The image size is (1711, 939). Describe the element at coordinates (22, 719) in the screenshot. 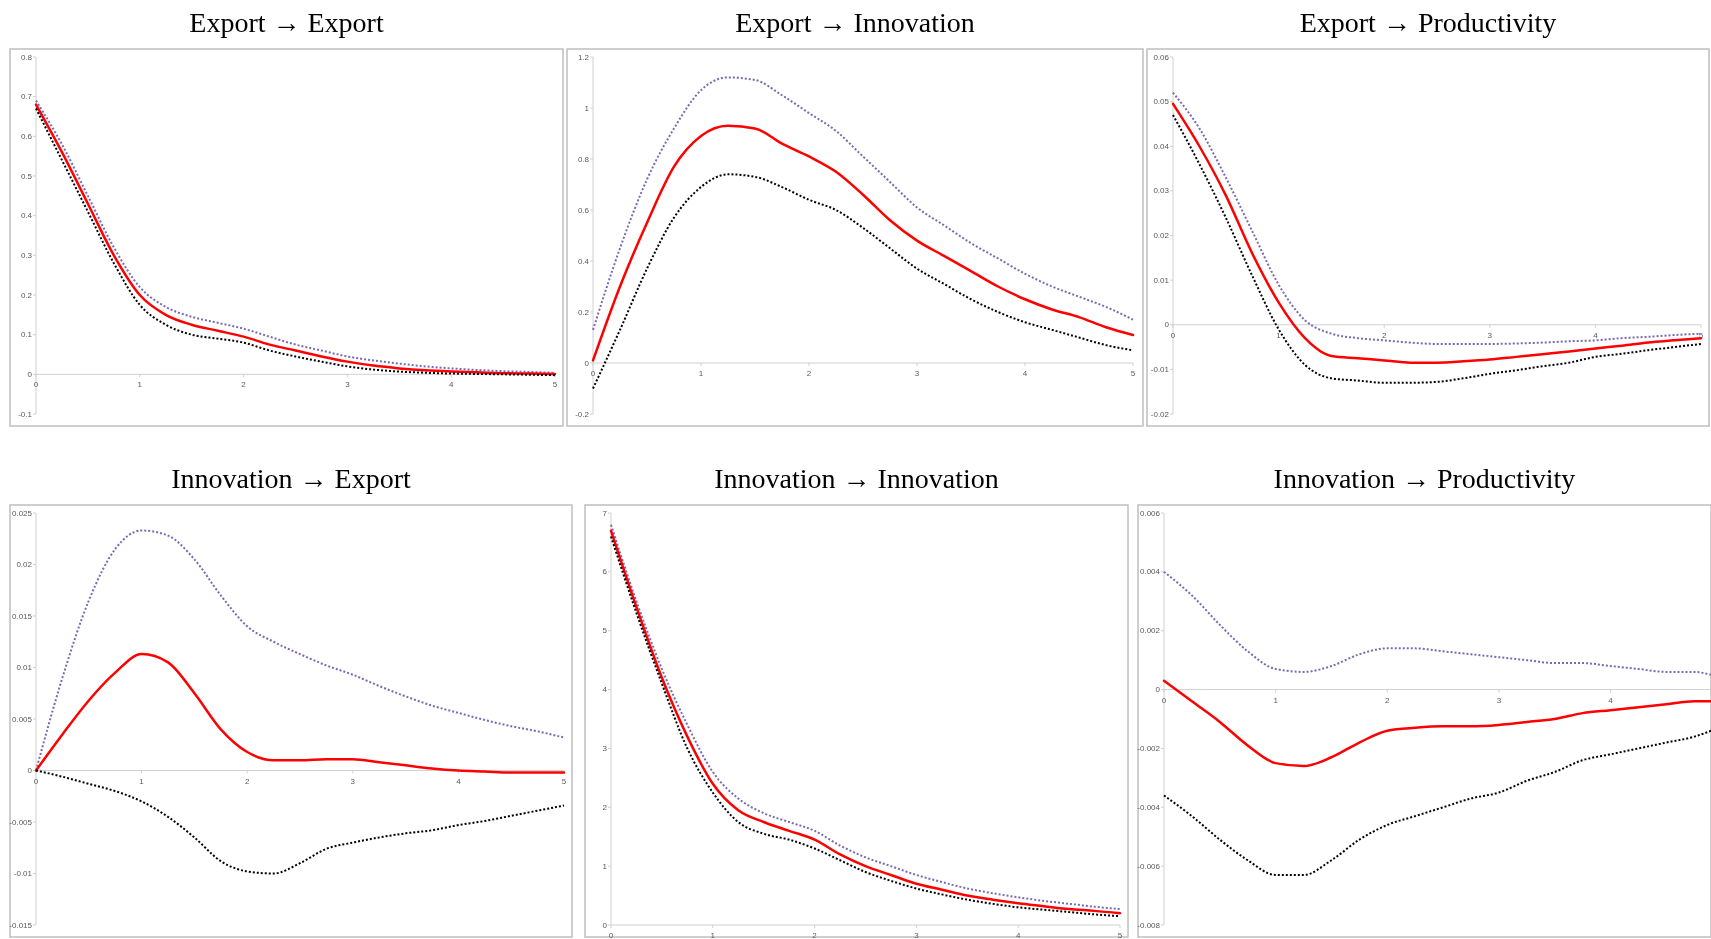

I see `y-tick-label: 0.005` at that location.